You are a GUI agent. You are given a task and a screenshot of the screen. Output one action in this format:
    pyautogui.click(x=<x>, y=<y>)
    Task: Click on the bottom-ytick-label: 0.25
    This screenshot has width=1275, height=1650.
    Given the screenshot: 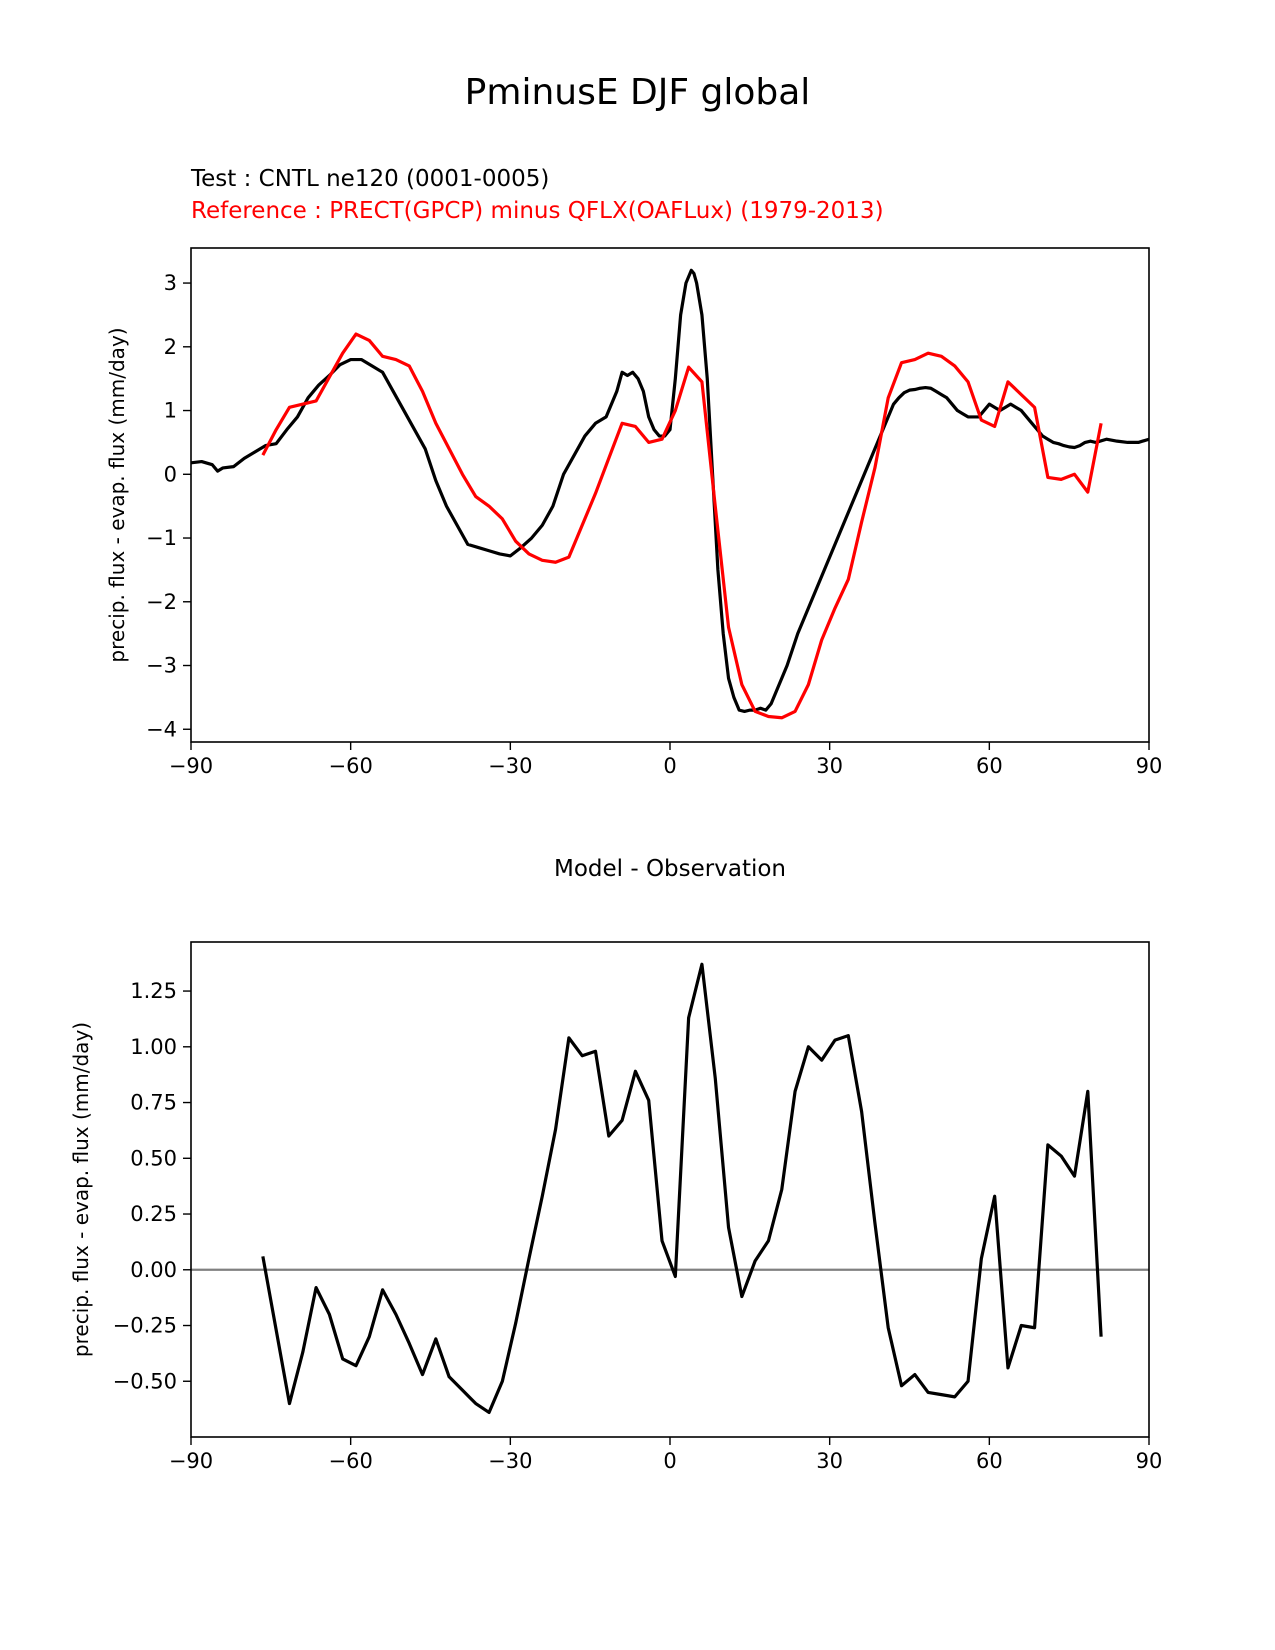 What is the action you would take?
    pyautogui.click(x=153, y=1214)
    